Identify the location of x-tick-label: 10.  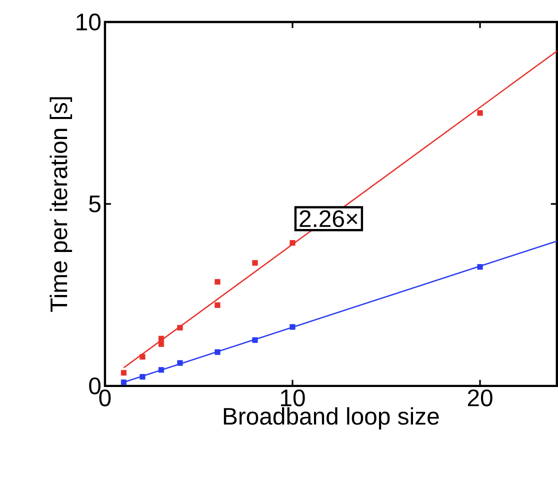
(293, 398).